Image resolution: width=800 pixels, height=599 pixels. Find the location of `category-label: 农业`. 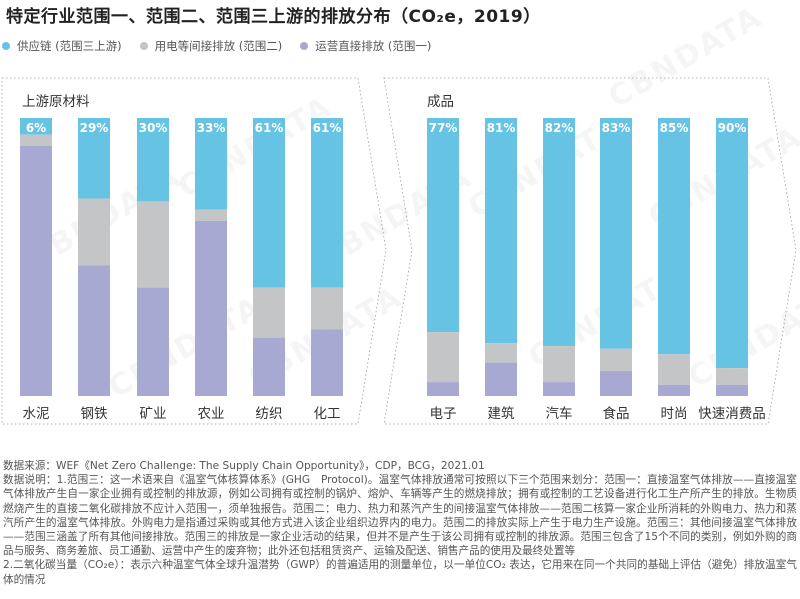

category-label: 农业 is located at coordinates (211, 414).